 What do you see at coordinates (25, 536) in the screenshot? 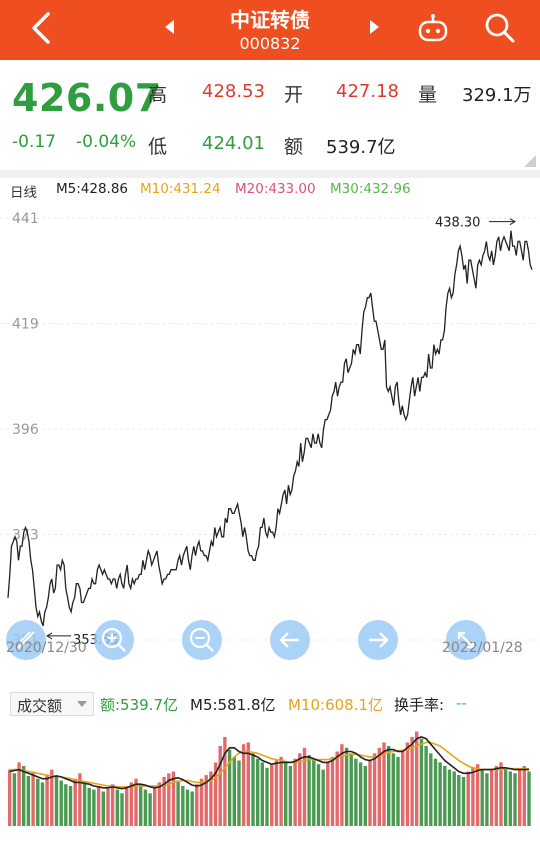
I see `y-tick-label: 373` at bounding box center [25, 536].